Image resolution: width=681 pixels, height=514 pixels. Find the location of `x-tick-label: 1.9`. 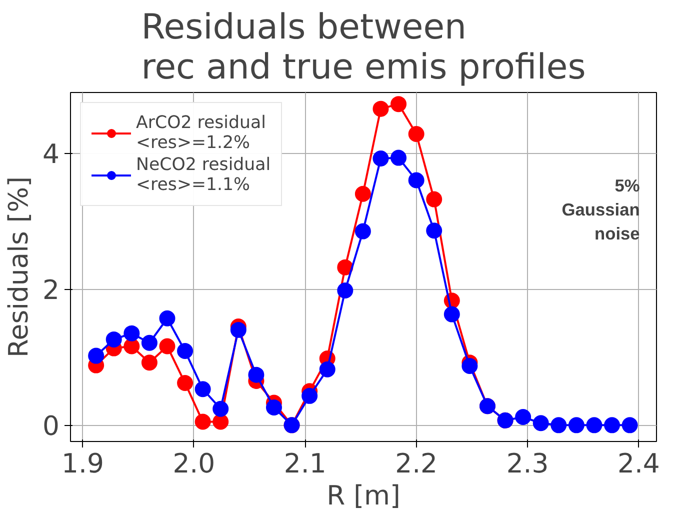

x-tick-label: 1.9 is located at coordinates (83, 464).